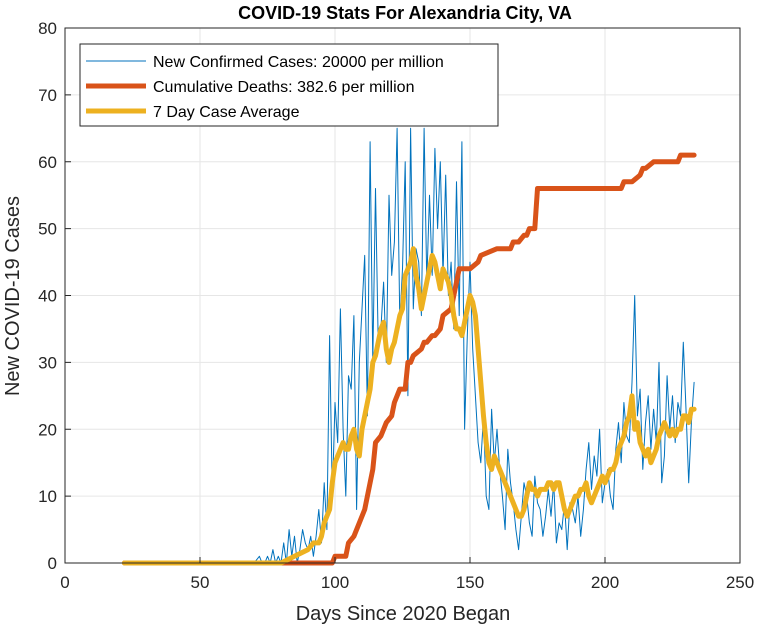 This screenshot has width=761, height=630. I want to click on x-tick-label: 200, so click(605, 582).